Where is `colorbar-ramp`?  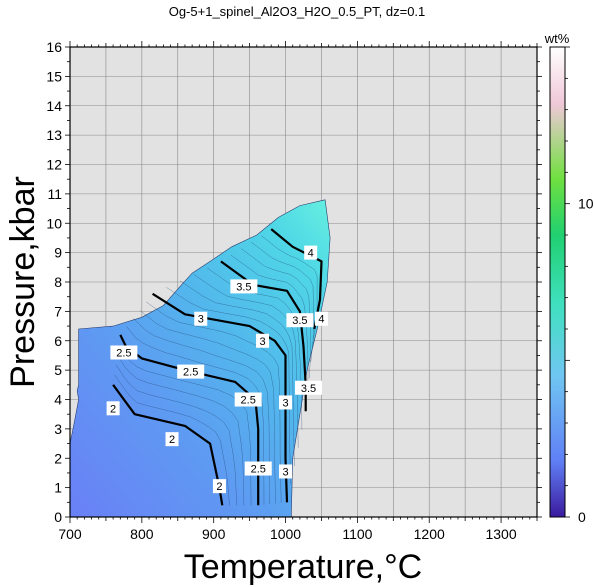 colorbar-ramp is located at coordinates (557, 282).